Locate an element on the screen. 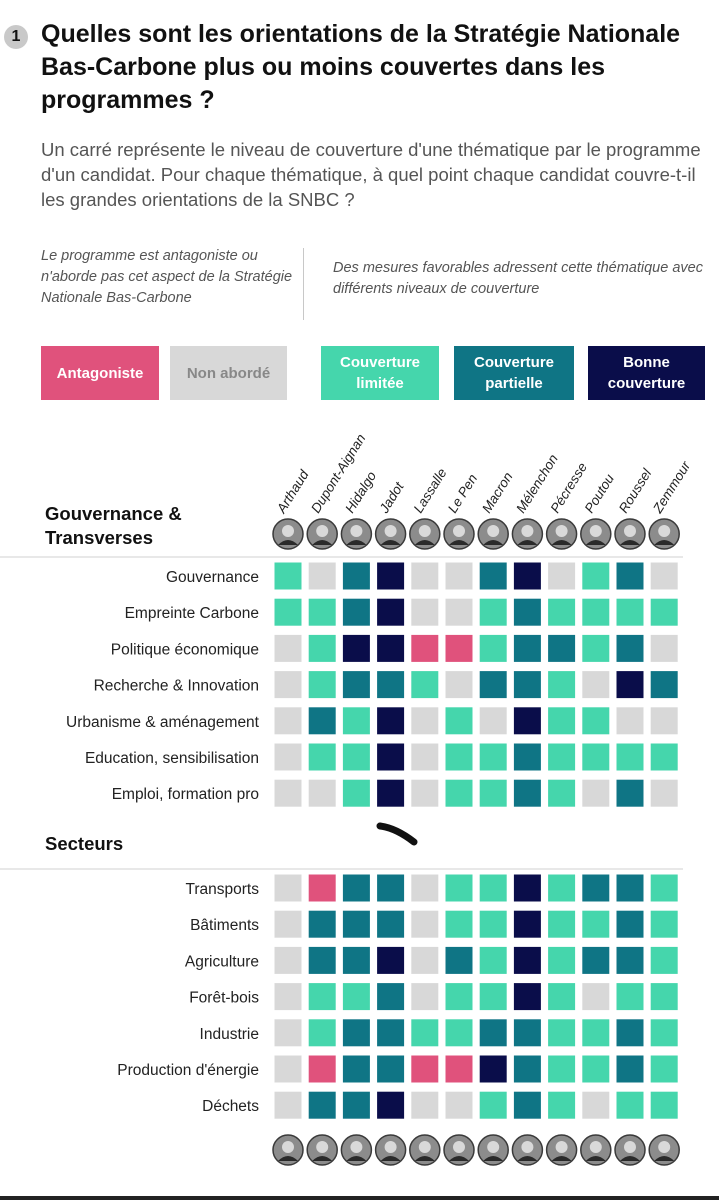 This screenshot has width=719, height=1200. cell-gouvernance-arthaud is located at coordinates (288, 576).